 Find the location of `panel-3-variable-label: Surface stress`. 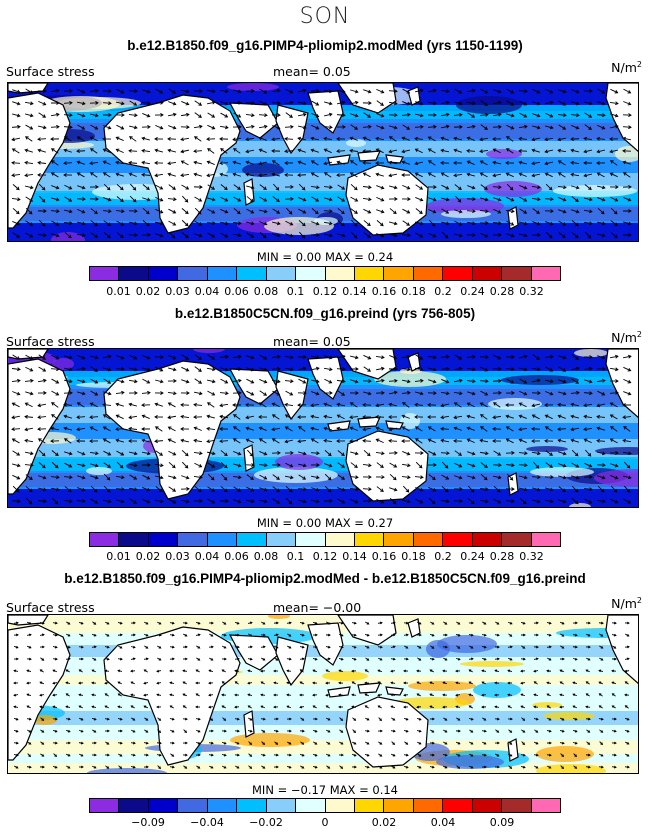

panel-3-variable-label: Surface stress is located at coordinates (50, 607).